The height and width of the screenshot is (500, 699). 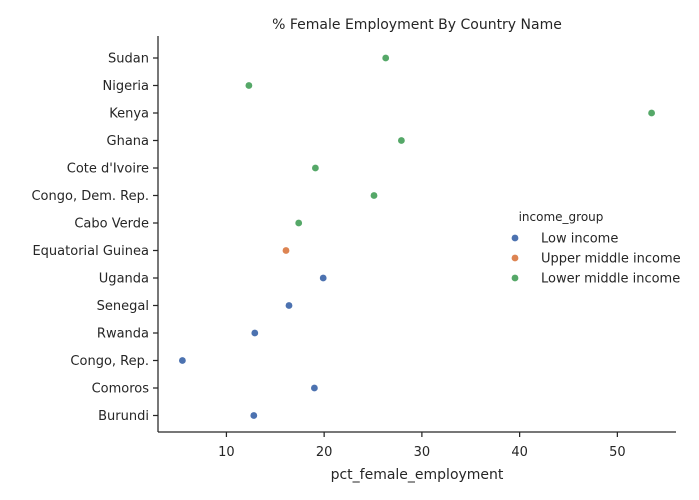 What do you see at coordinates (324, 452) in the screenshot?
I see `x-tick-label-20: 20` at bounding box center [324, 452].